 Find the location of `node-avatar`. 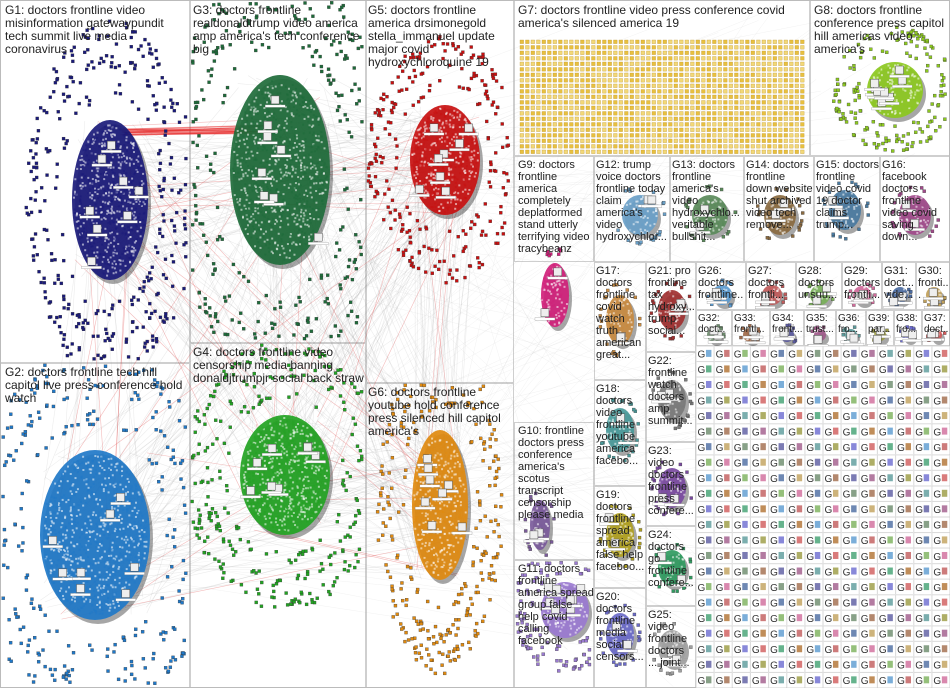

node-avatar is located at coordinates (123, 181).